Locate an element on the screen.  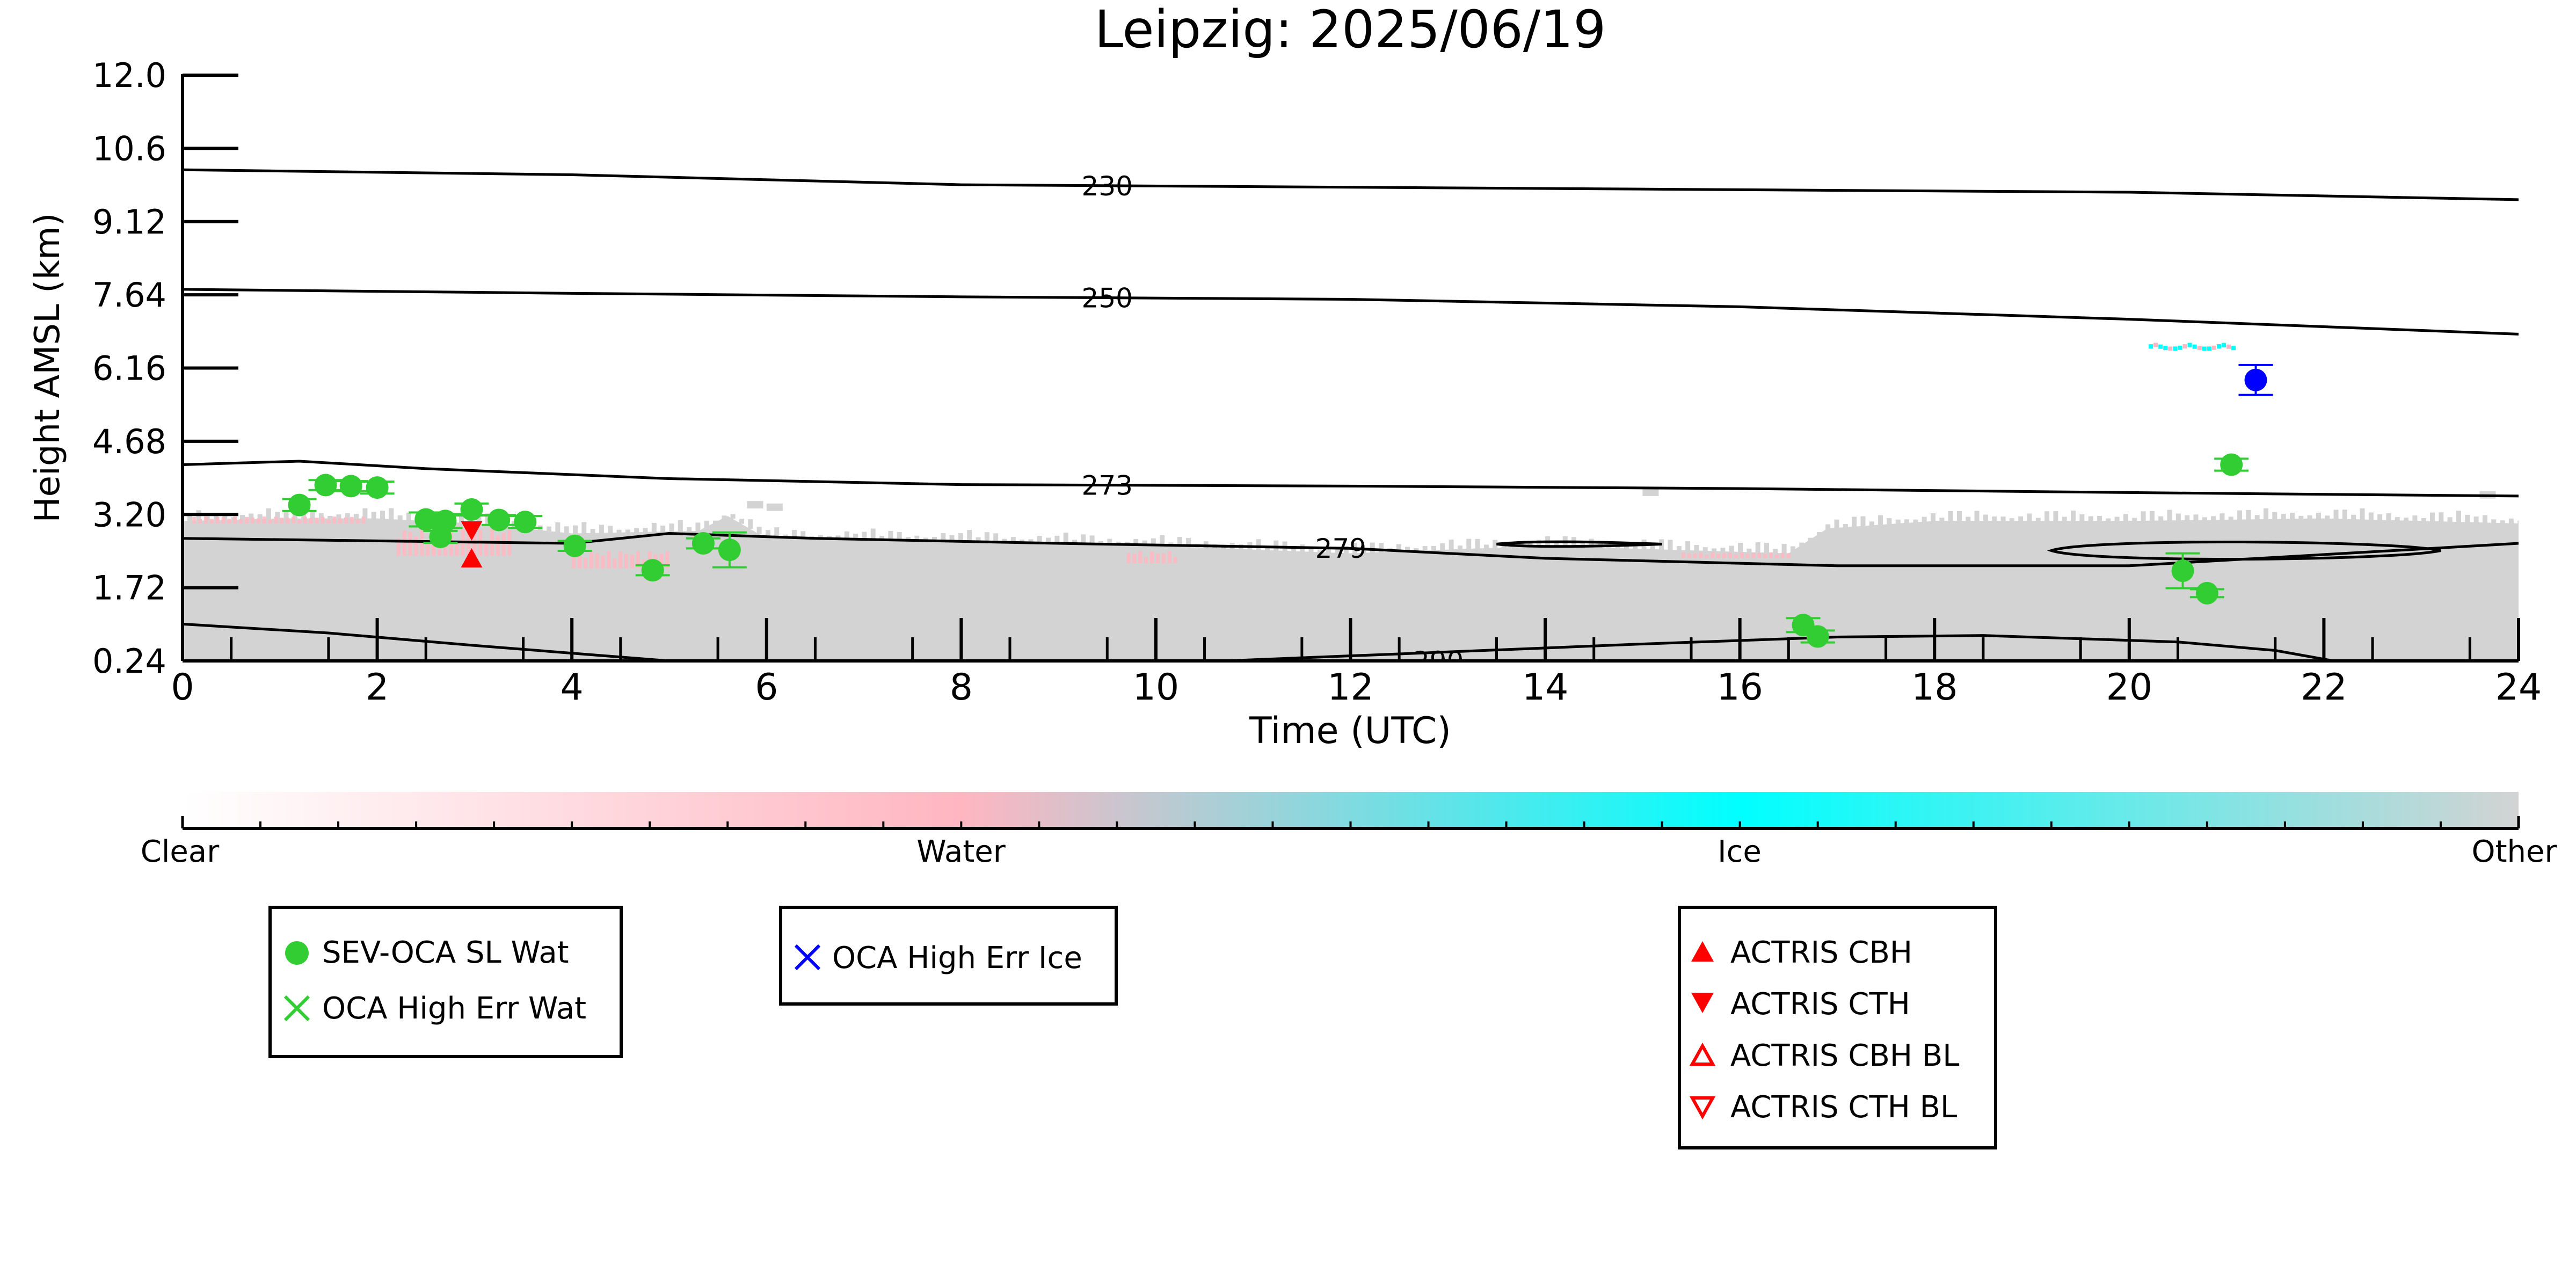
chart-title: Leipzig: 2025/06/19 is located at coordinates (1350, 30).